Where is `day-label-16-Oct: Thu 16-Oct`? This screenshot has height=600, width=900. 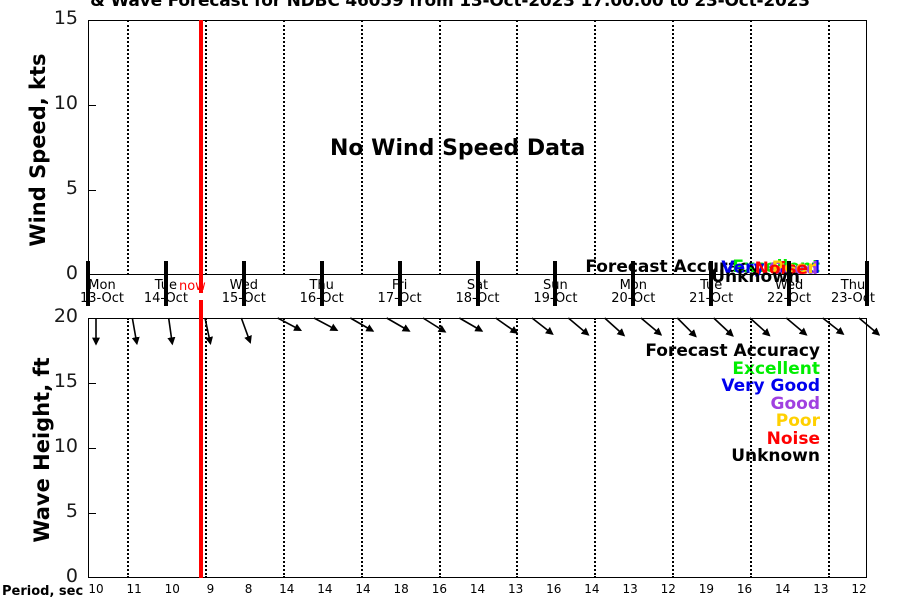 day-label-16-Oct: Thu 16-Oct is located at coordinates (322, 292).